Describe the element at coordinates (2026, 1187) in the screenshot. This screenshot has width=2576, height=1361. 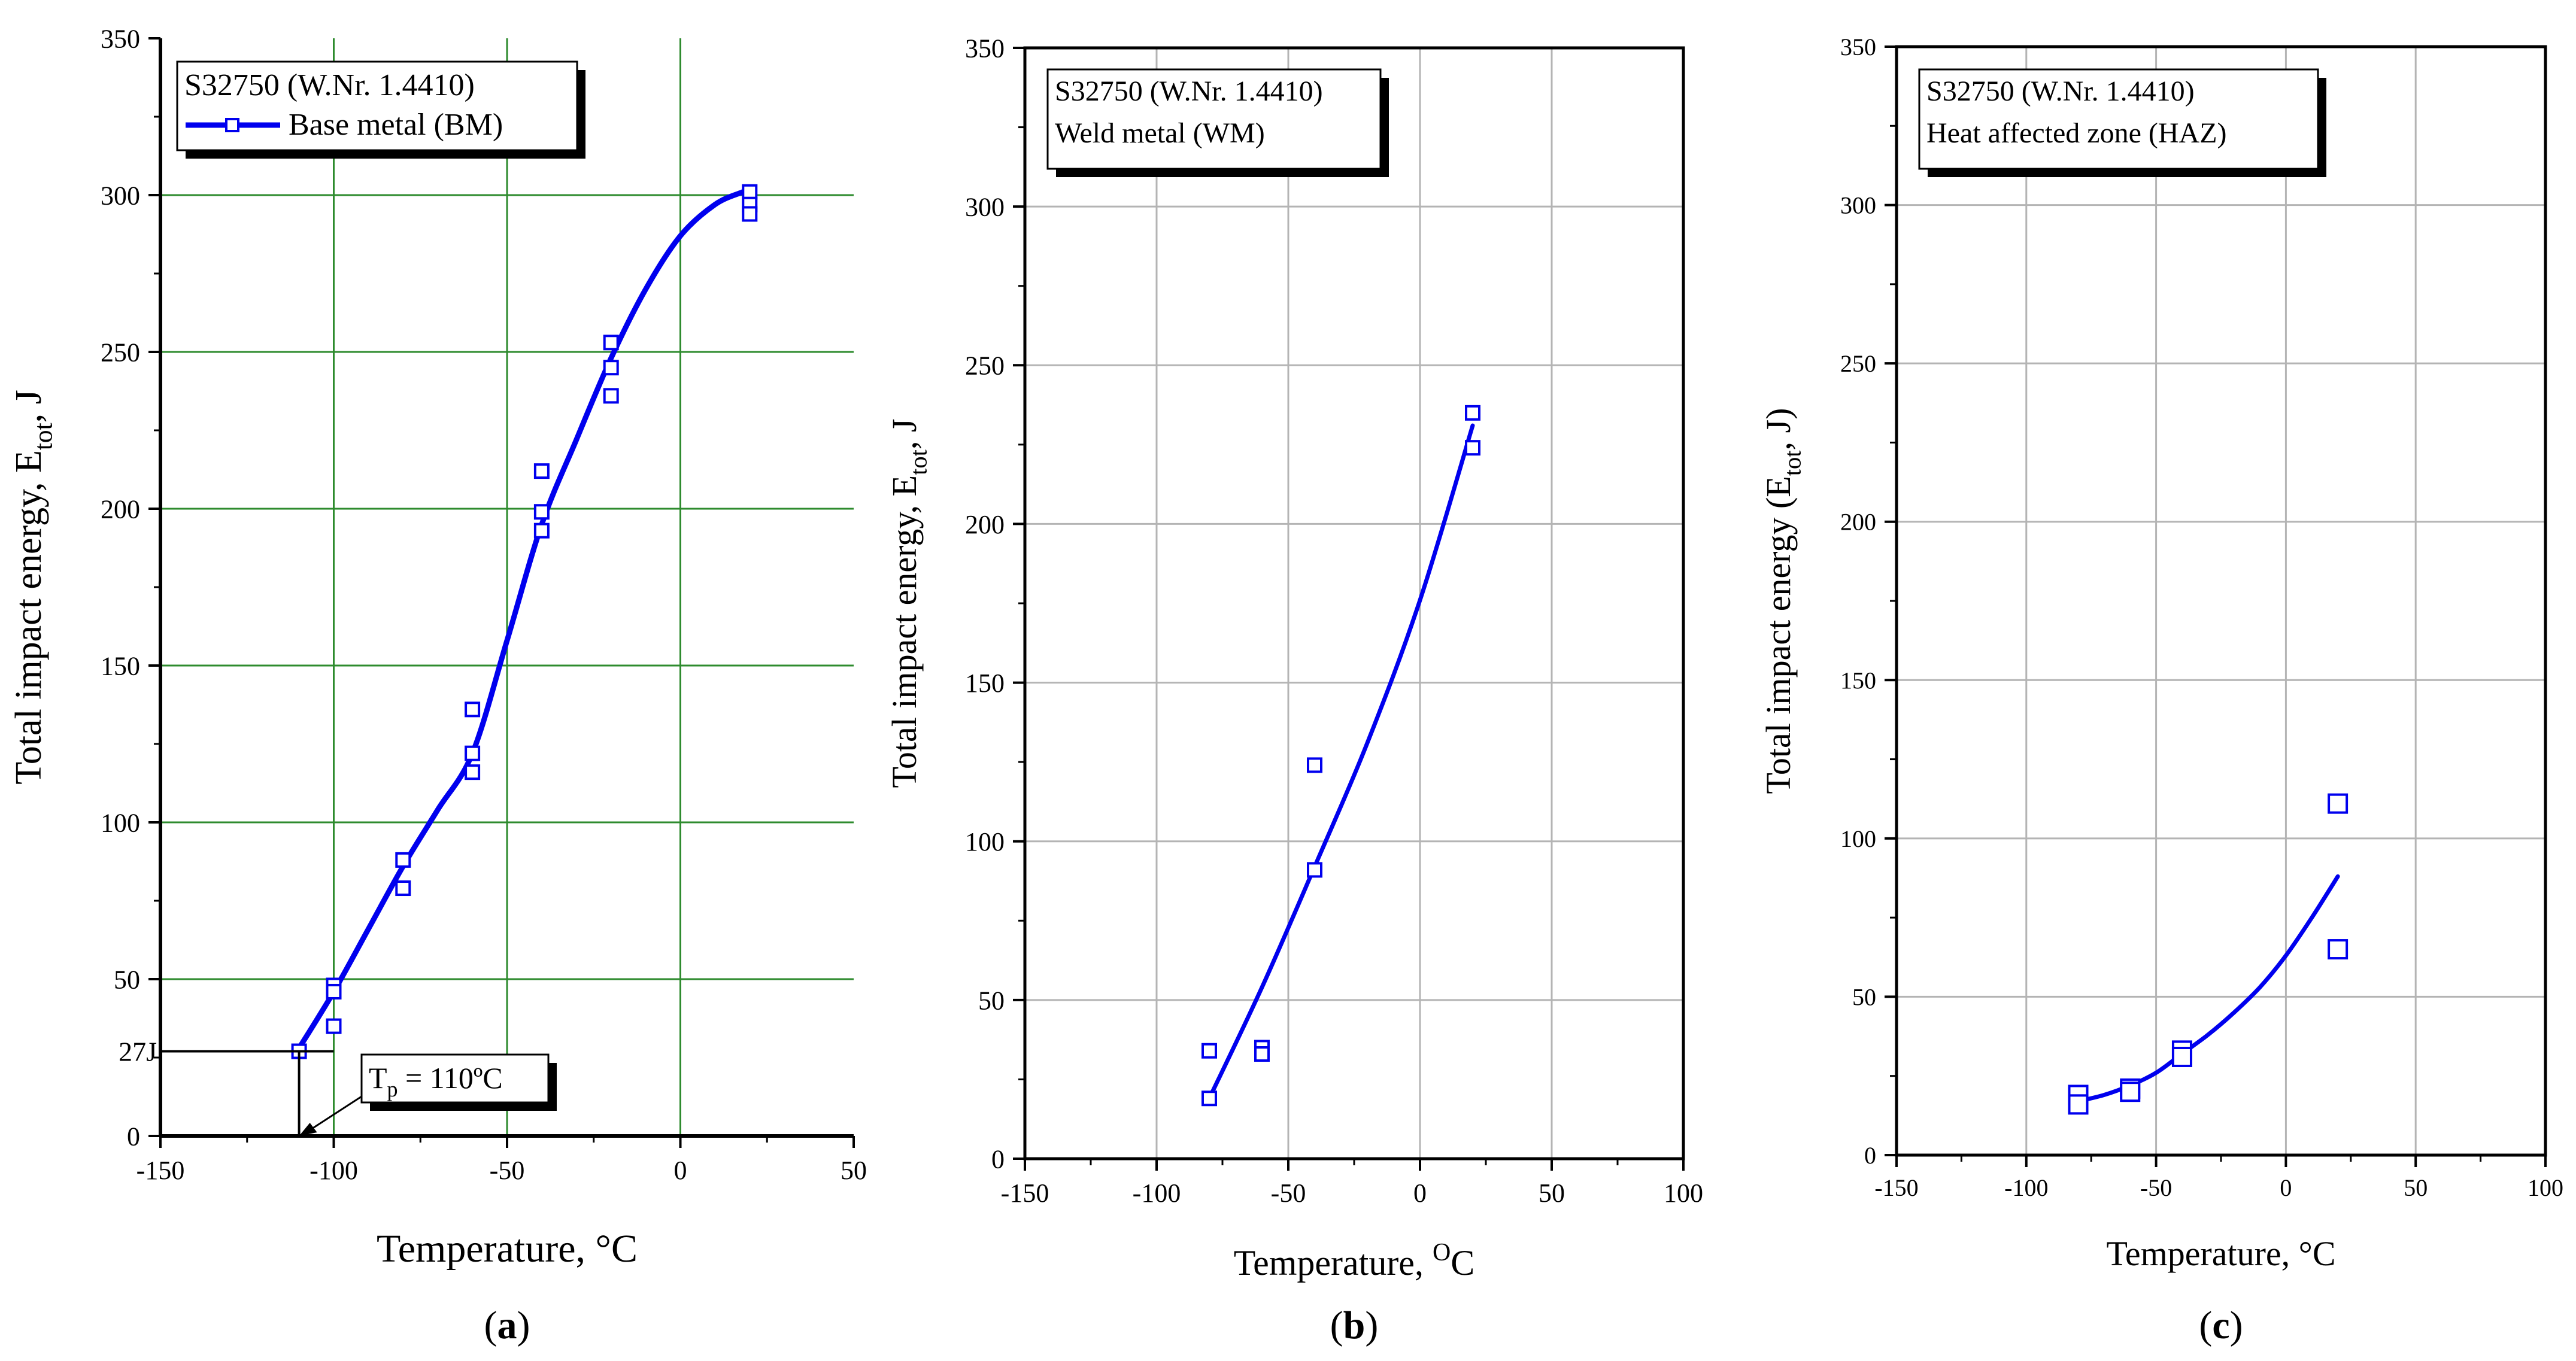
I see `x-tick-label: -100` at that location.